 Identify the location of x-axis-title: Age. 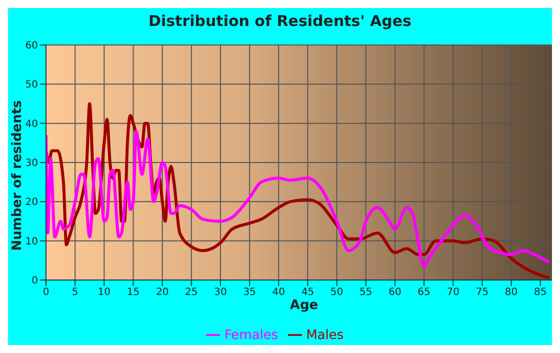
(304, 305).